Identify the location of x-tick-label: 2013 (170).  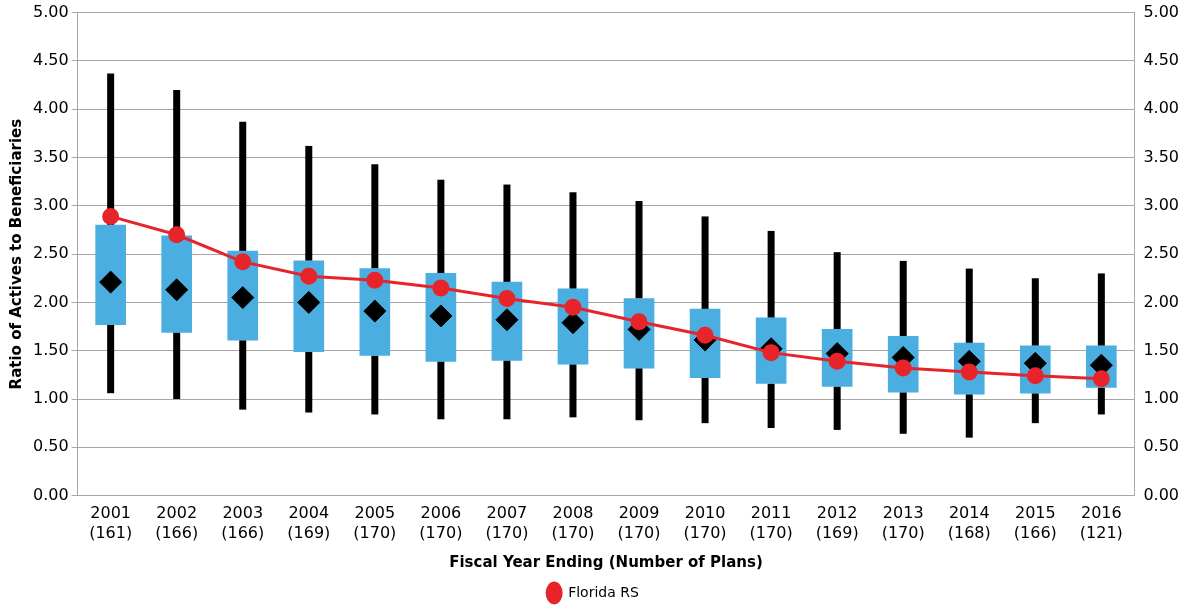
(903, 522).